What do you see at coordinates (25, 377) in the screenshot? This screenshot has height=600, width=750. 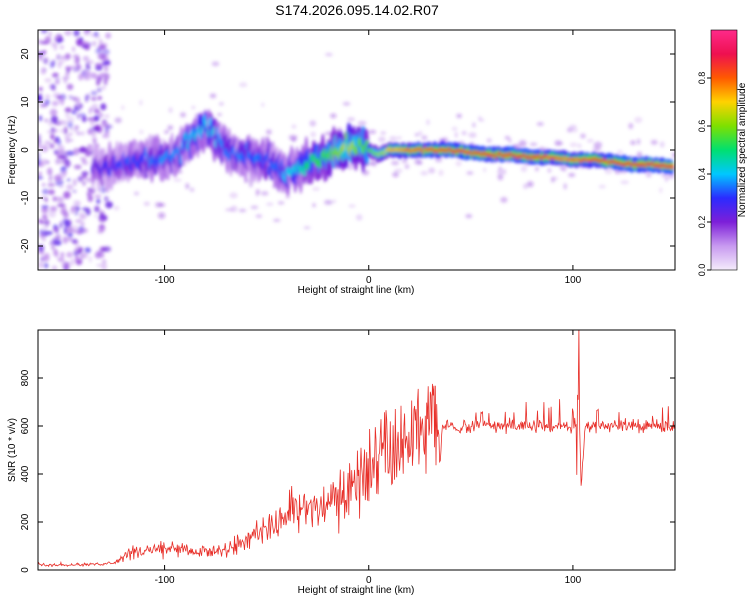 I see `snr-y-tick-label: 800` at bounding box center [25, 377].